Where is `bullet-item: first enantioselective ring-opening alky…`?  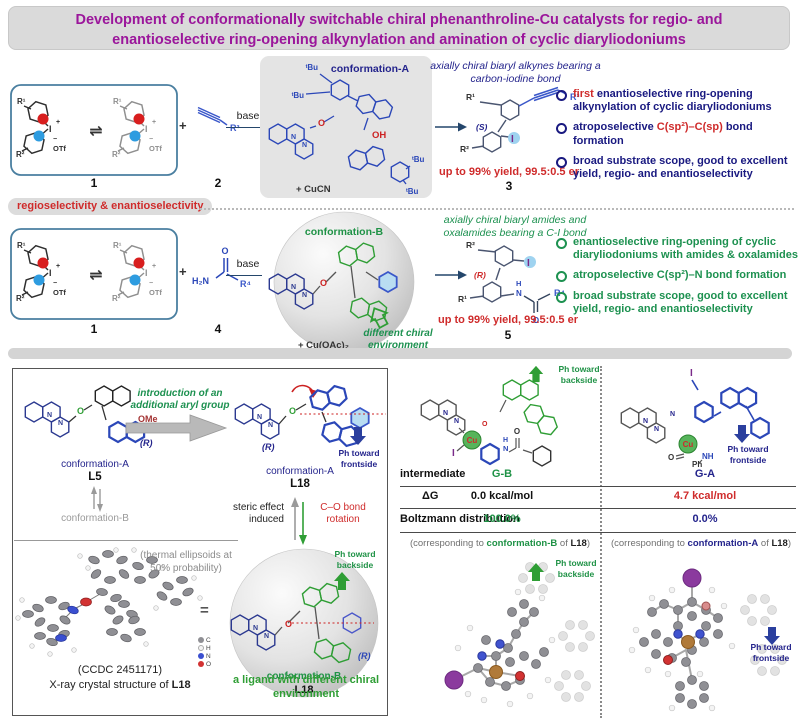 bullet-item: first enantioselective ring-opening alky… is located at coordinates (677, 101).